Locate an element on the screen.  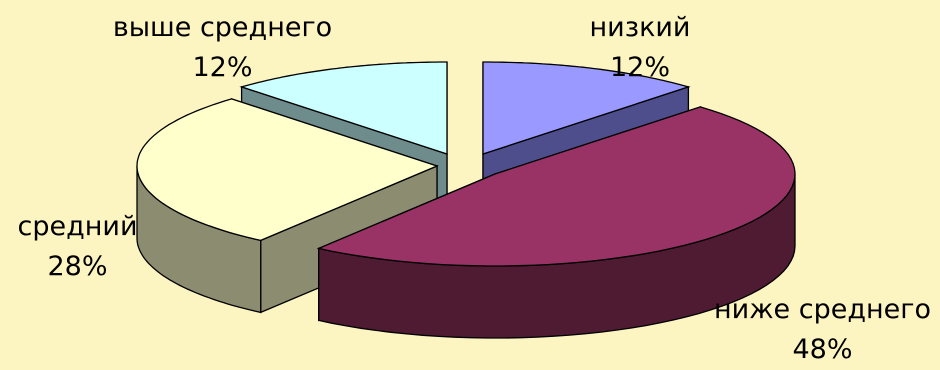
label-sredniy: средний 28% is located at coordinates (77, 247).